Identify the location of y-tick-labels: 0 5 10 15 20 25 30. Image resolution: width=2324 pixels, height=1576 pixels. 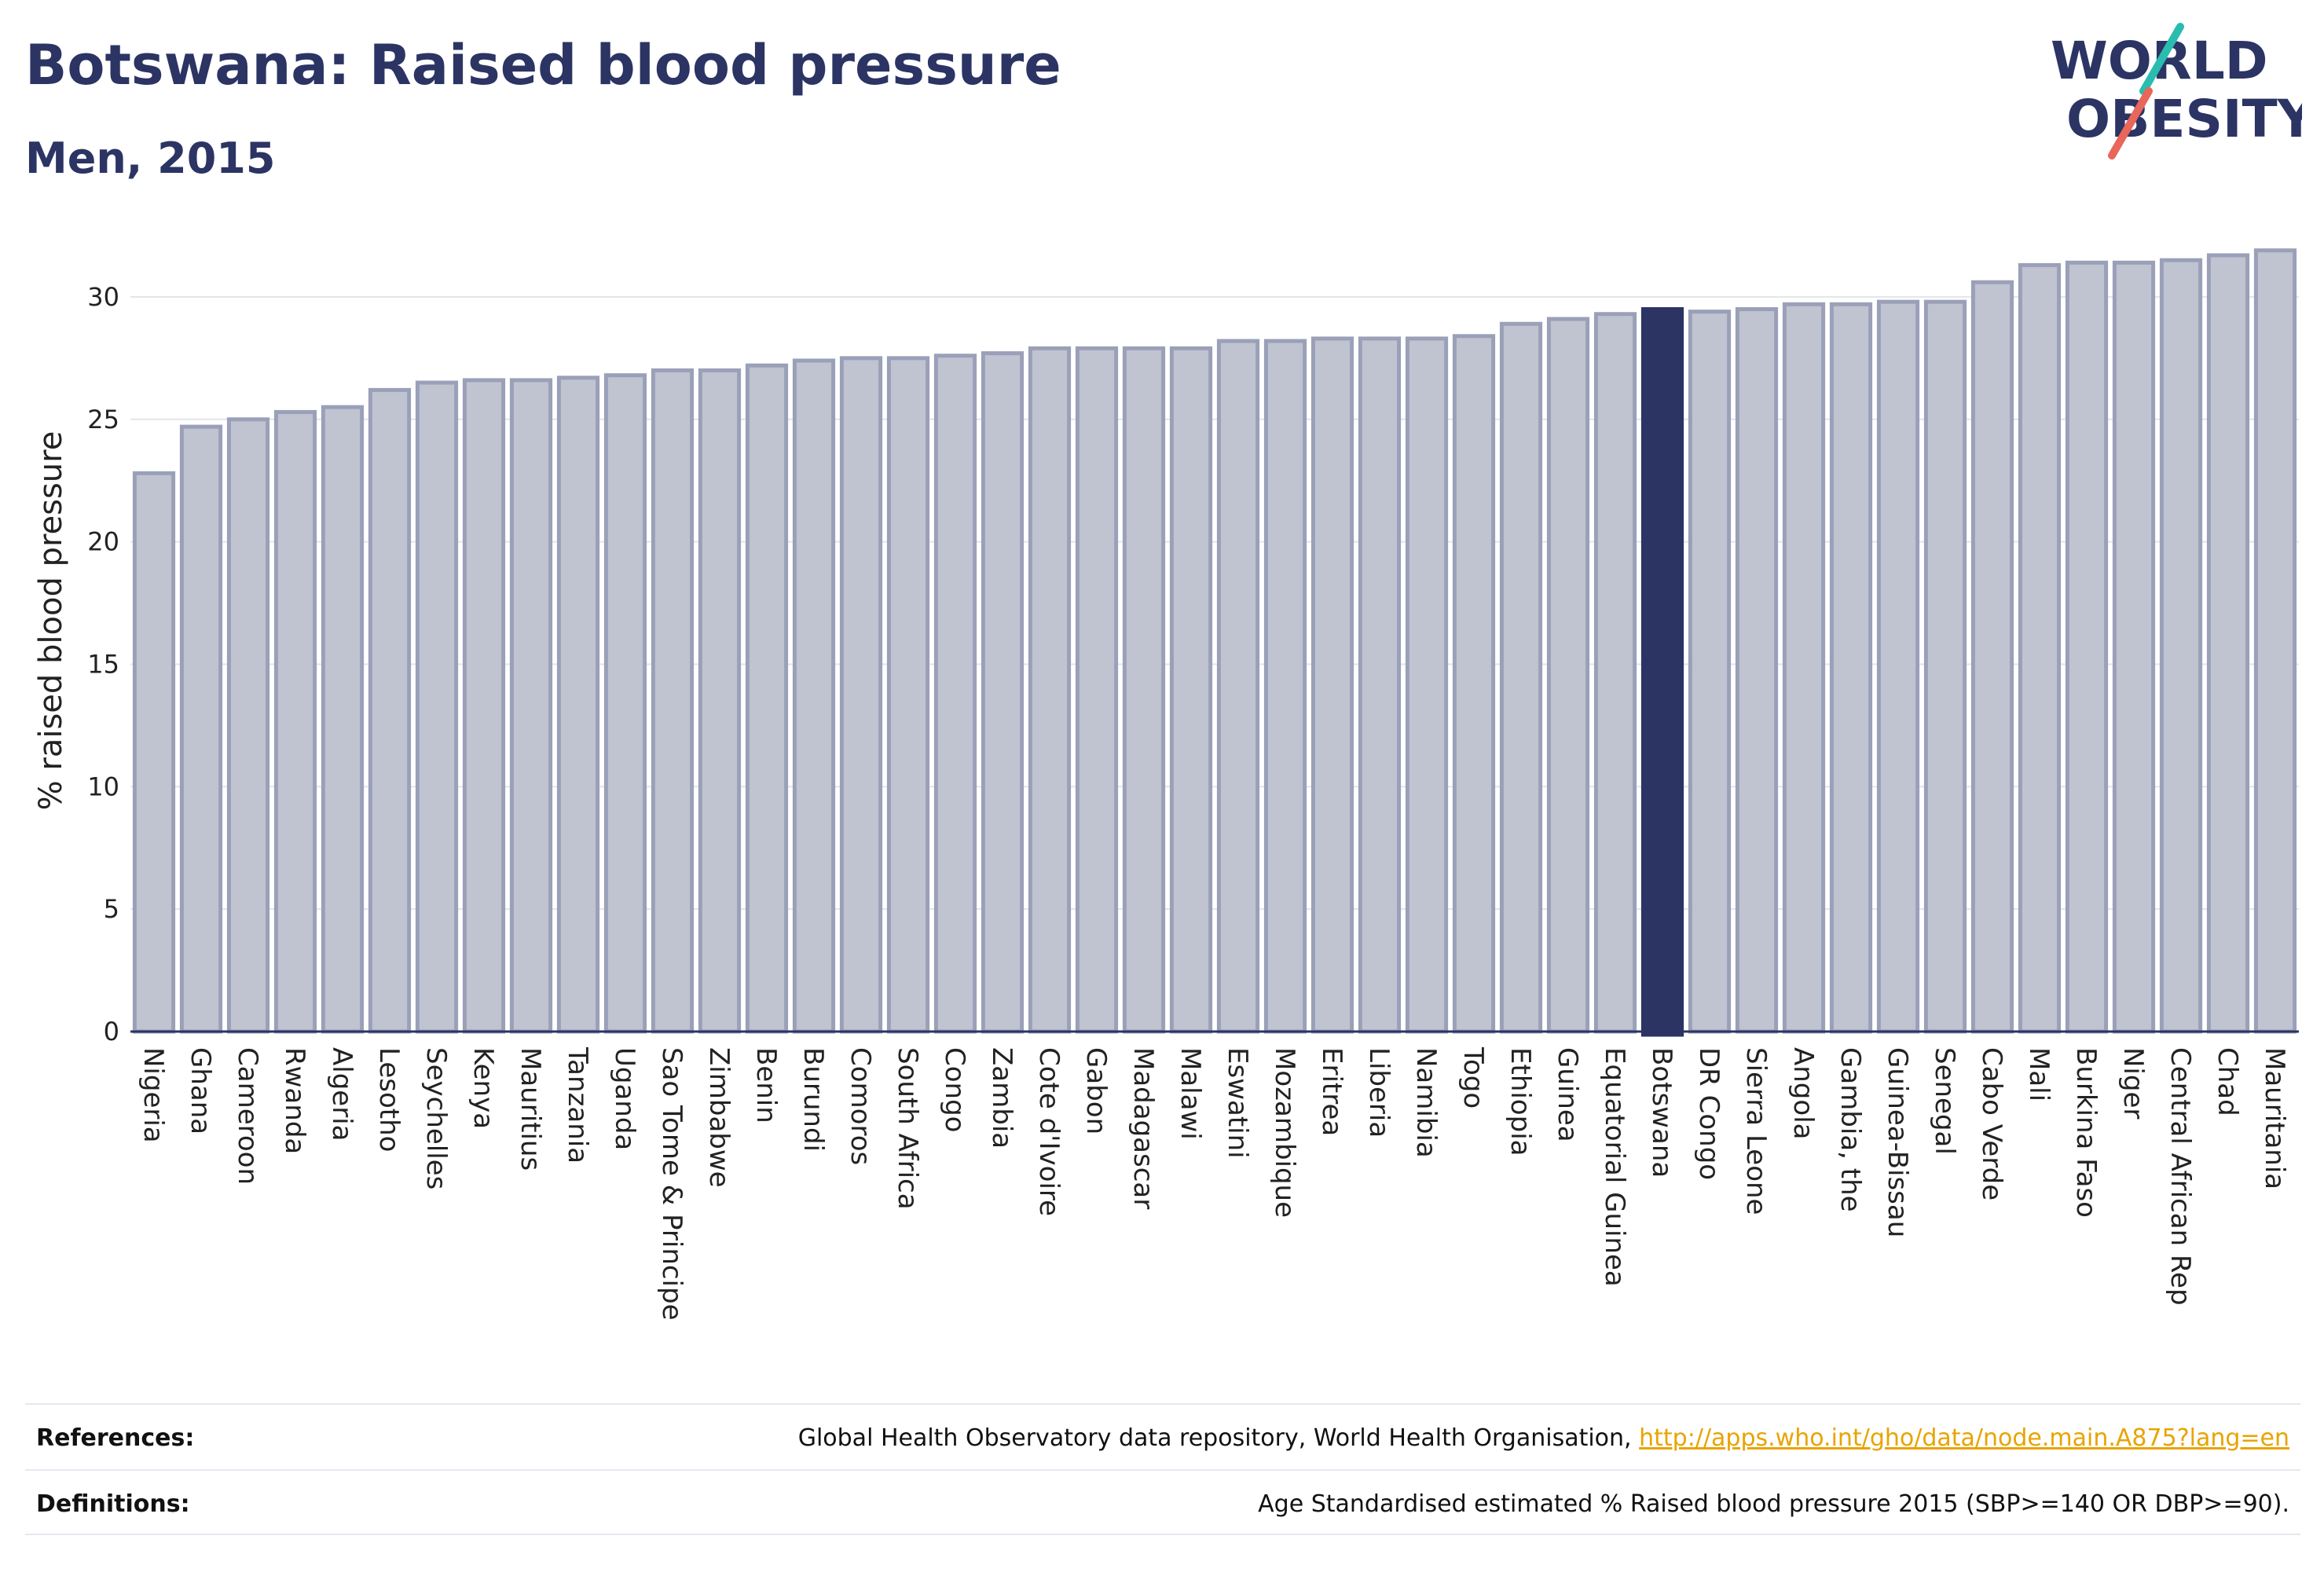
(103, 664).